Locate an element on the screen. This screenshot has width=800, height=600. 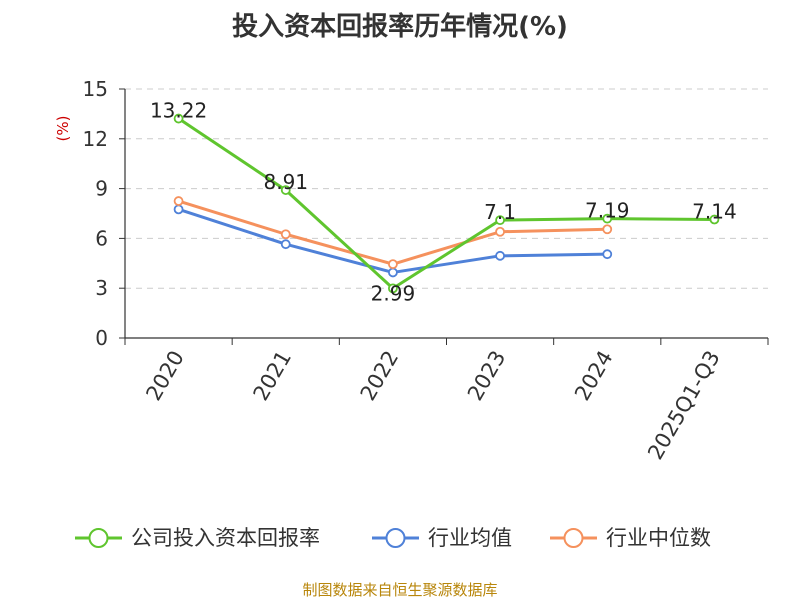
y-tick-label: 15 is located at coordinates (95, 89).